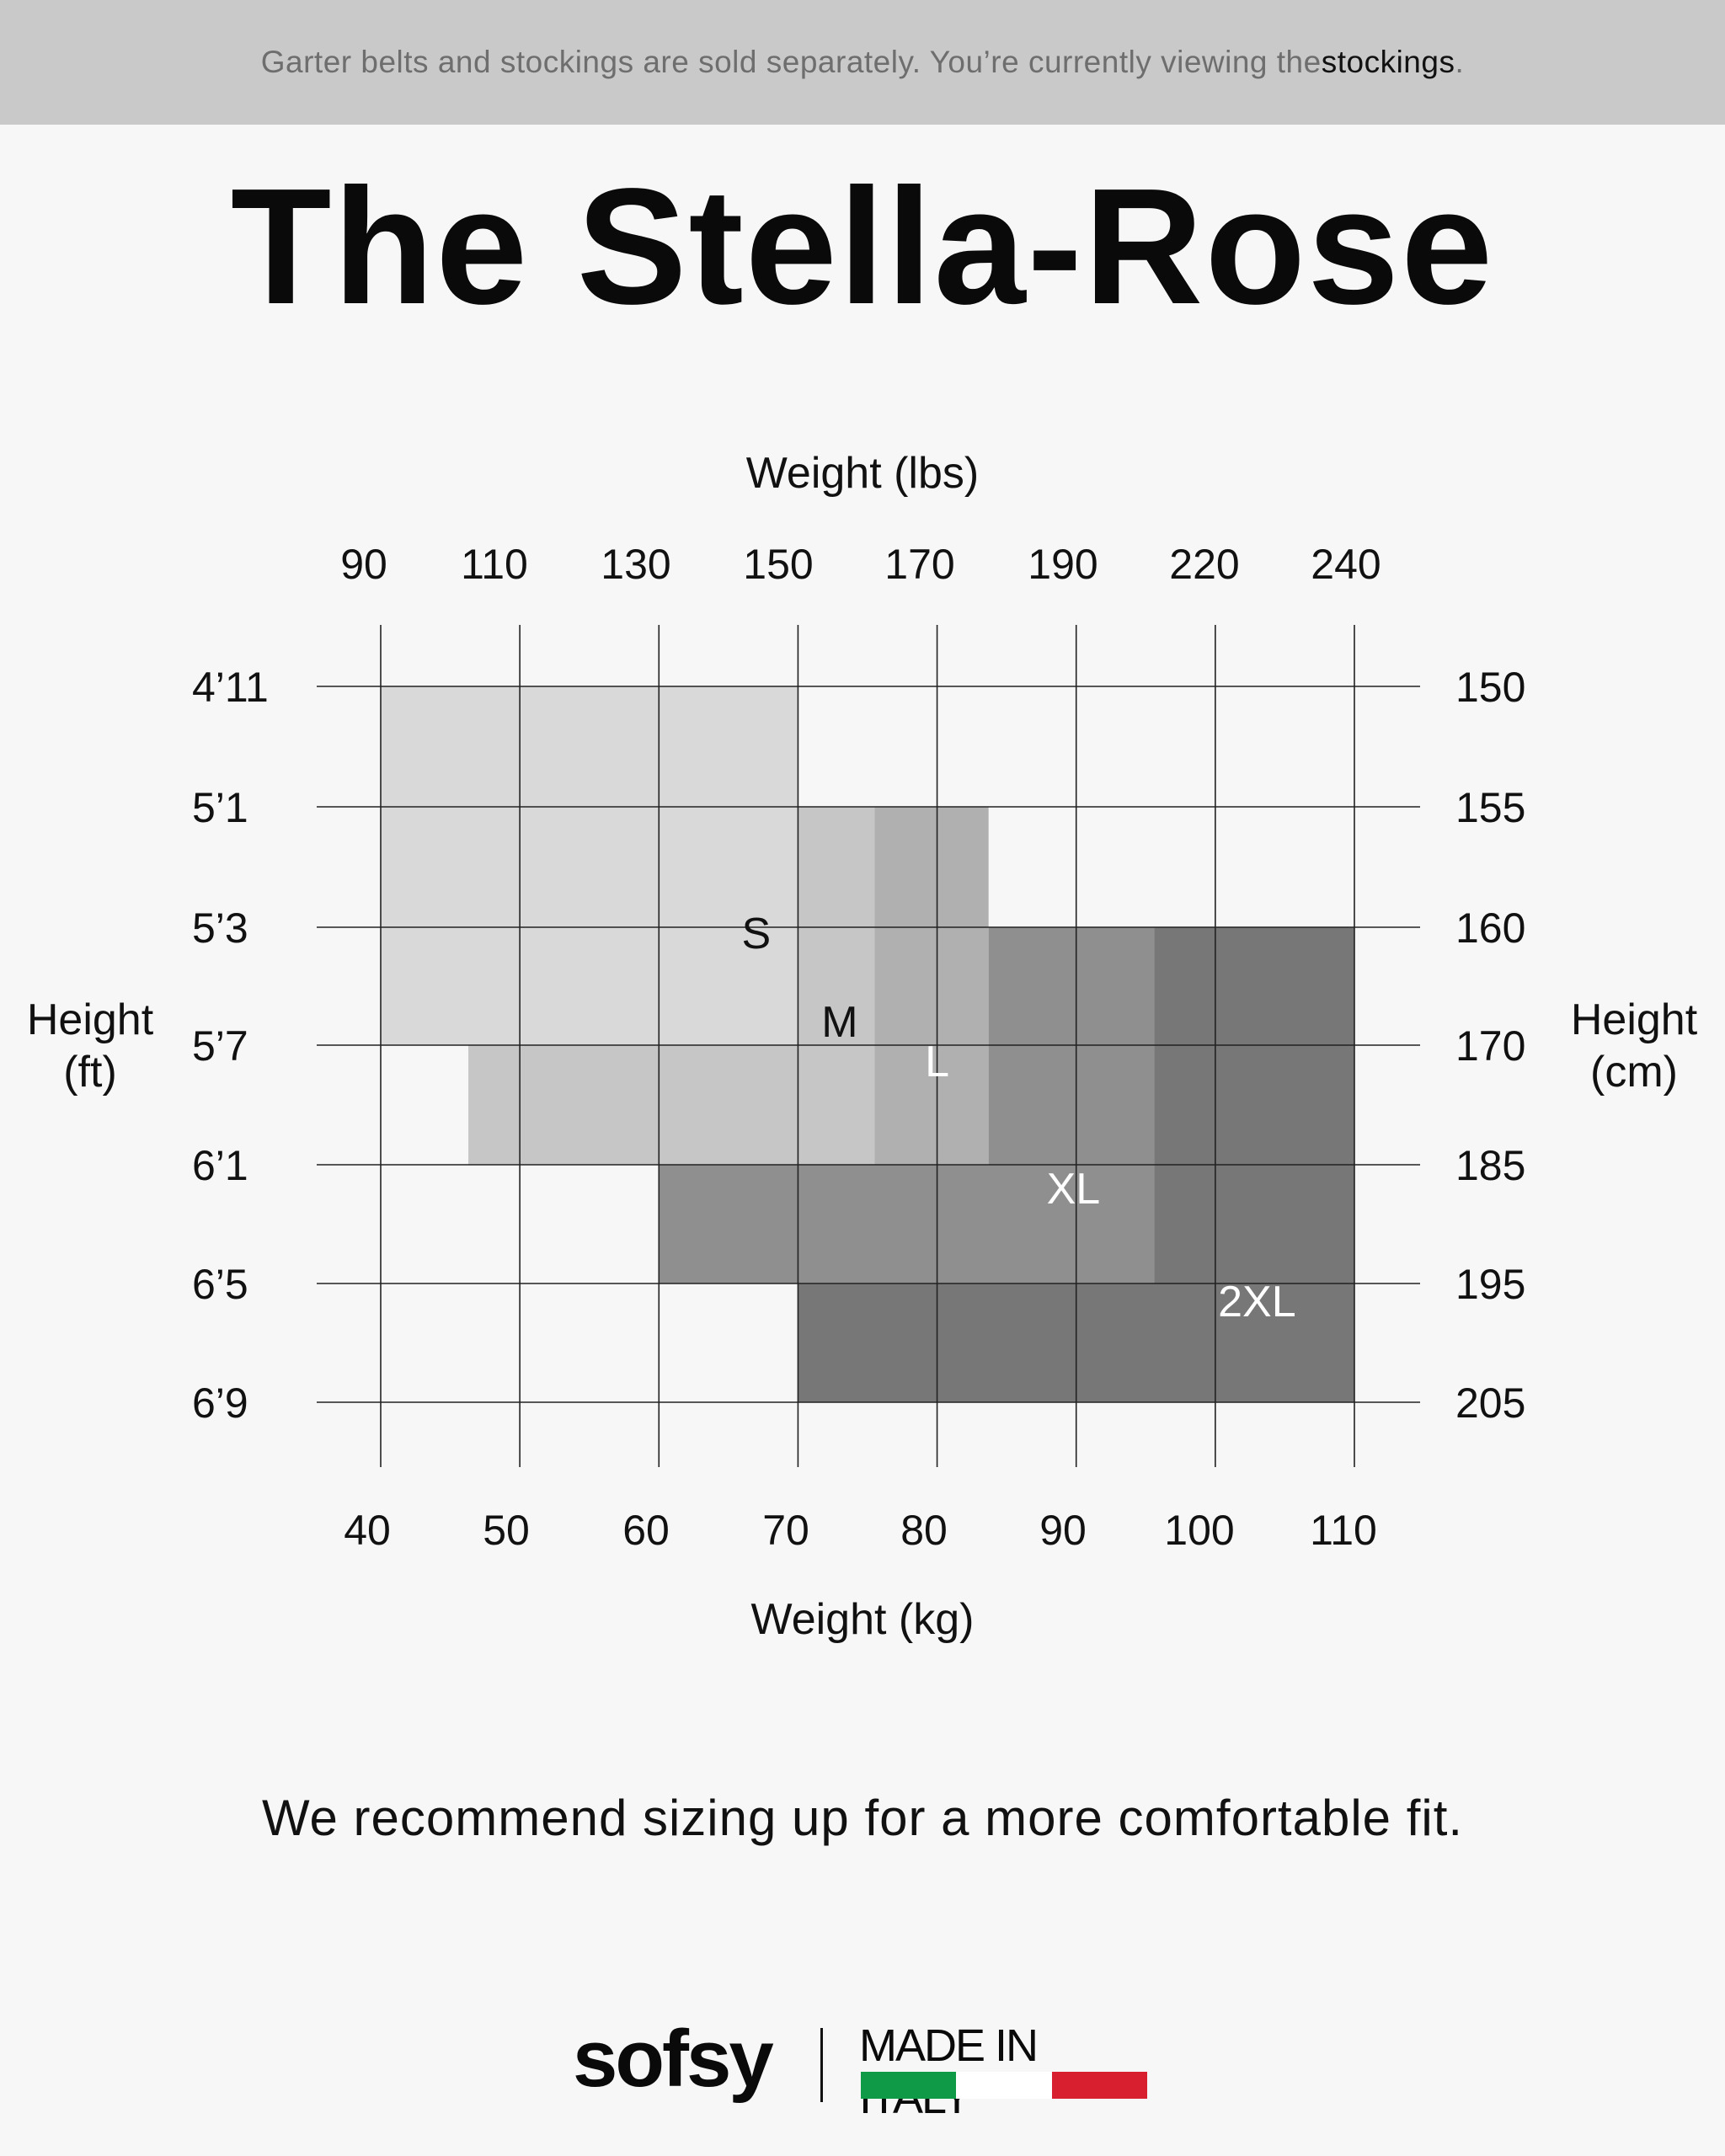  What do you see at coordinates (1388, 62) in the screenshot?
I see `banner-highlight: stockings` at bounding box center [1388, 62].